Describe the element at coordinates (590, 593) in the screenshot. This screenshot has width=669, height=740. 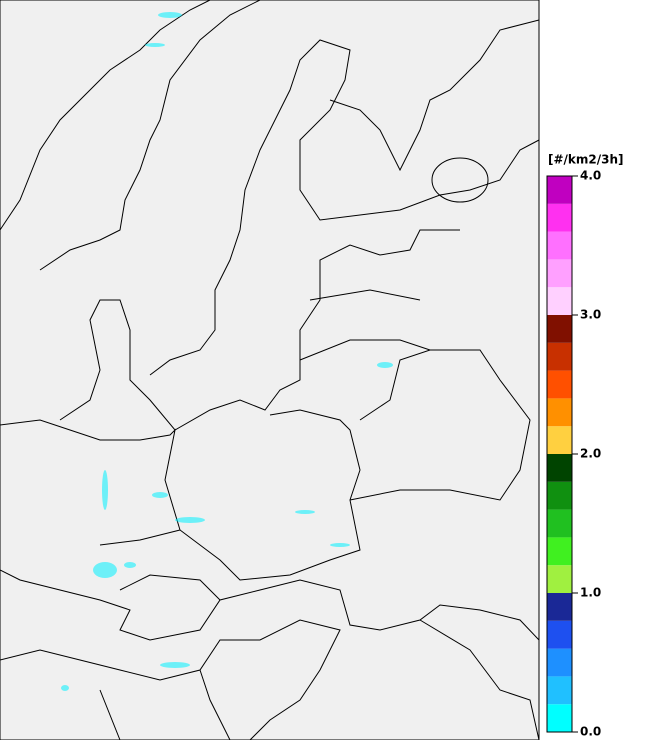
I see `colorbar-tick-label: 1.0` at that location.